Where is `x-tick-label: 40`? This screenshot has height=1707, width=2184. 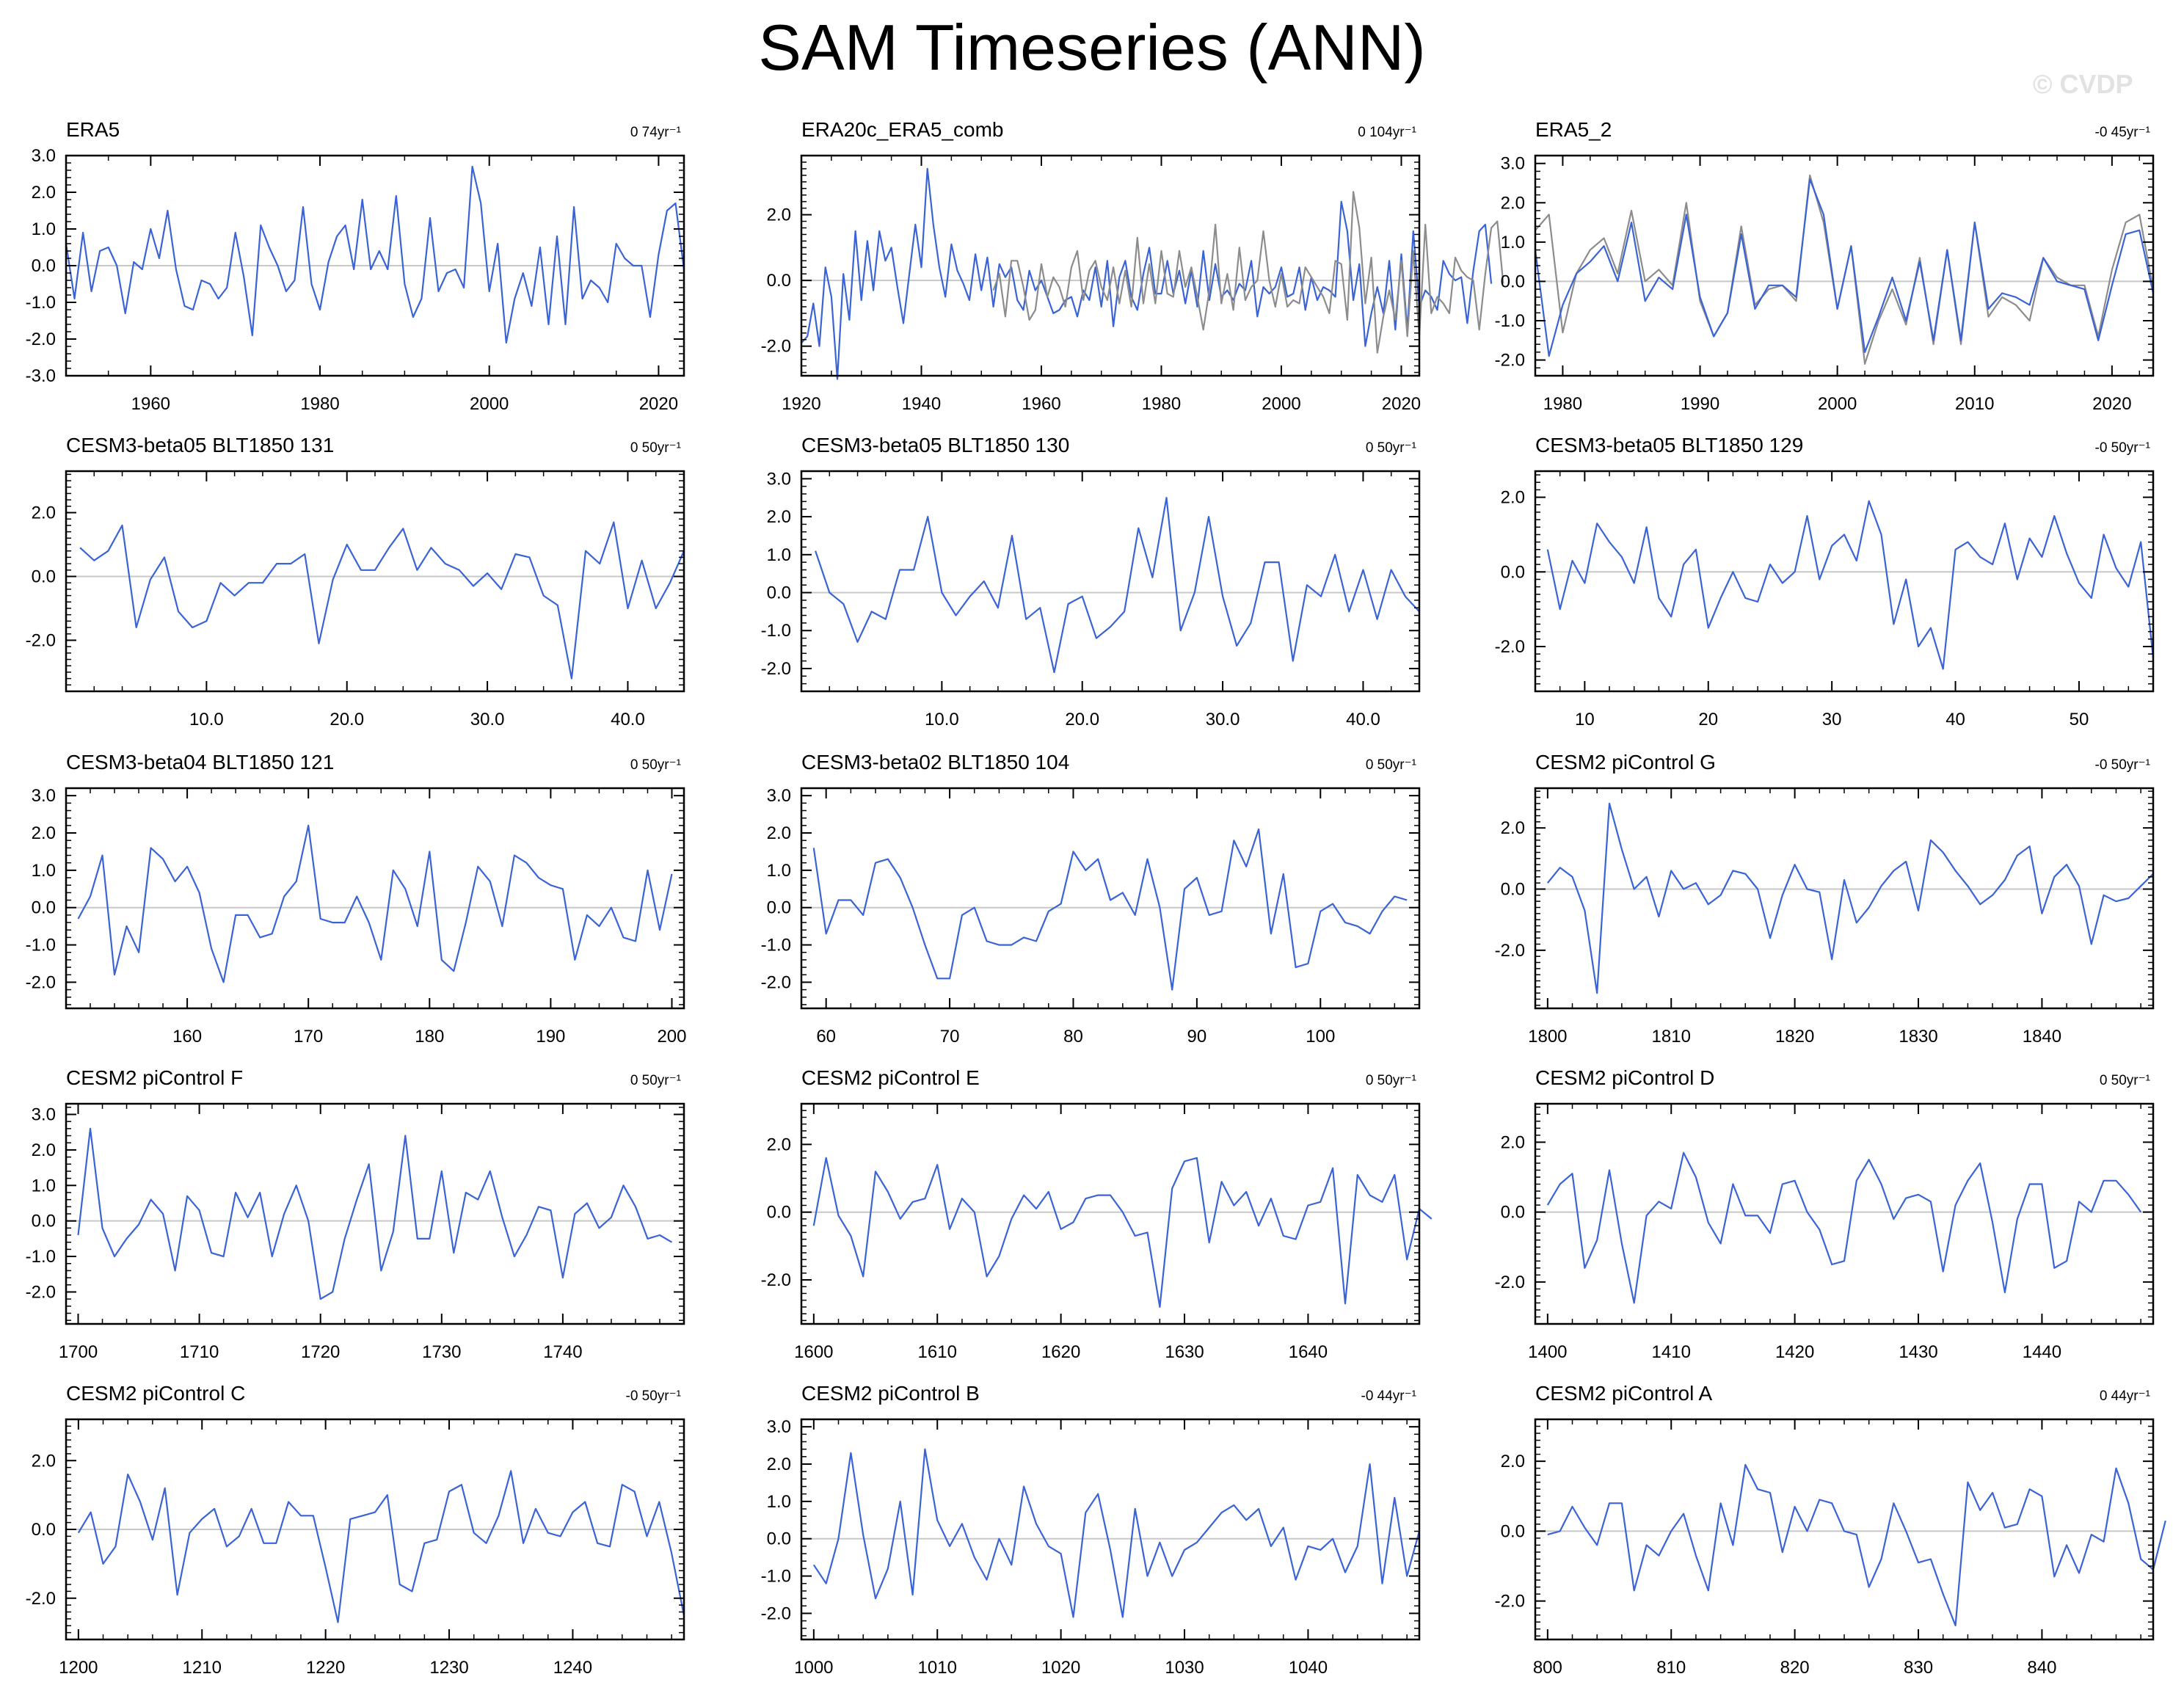
x-tick-label: 40 is located at coordinates (1955, 719).